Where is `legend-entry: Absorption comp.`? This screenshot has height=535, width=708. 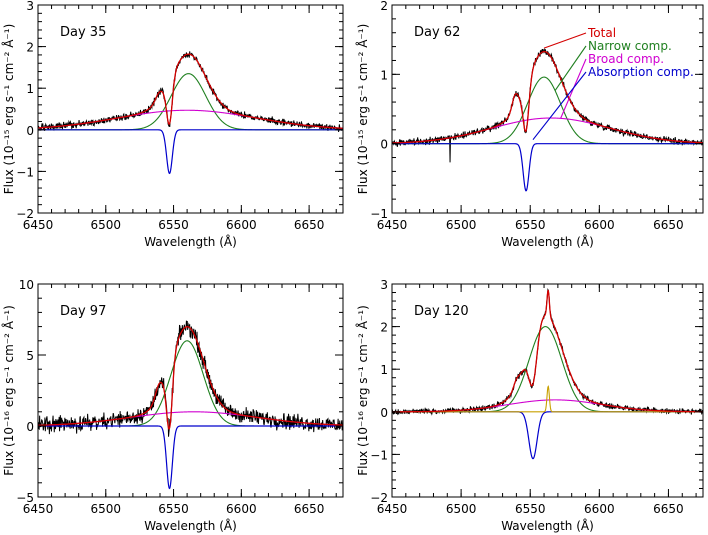 legend-entry: Absorption comp. is located at coordinates (641, 72).